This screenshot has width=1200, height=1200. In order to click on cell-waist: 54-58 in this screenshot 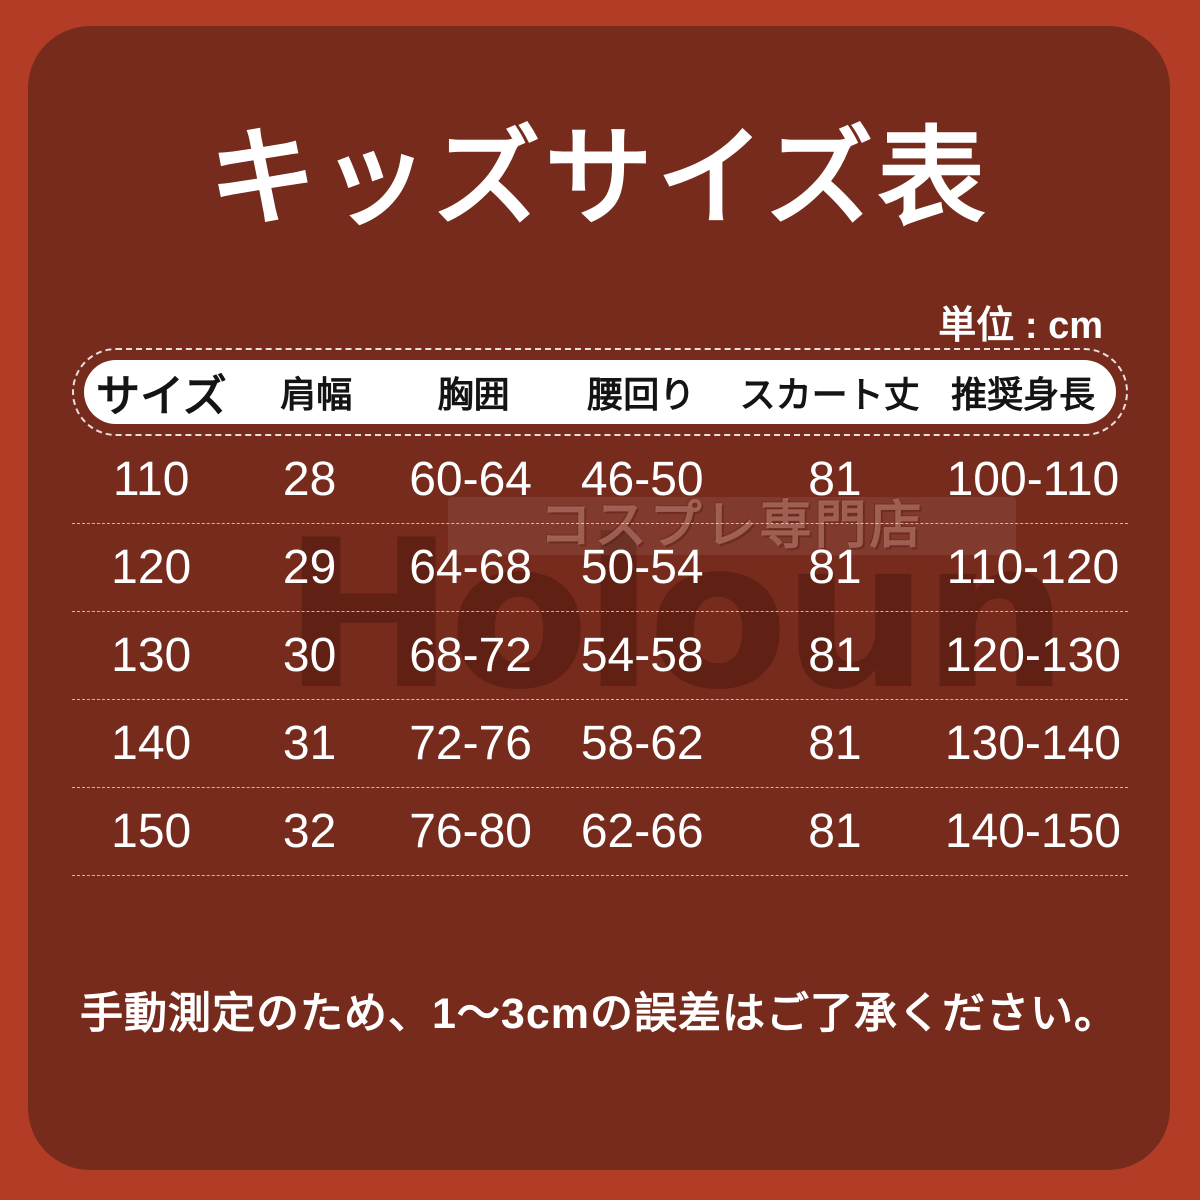, I will do `click(642, 655)`.